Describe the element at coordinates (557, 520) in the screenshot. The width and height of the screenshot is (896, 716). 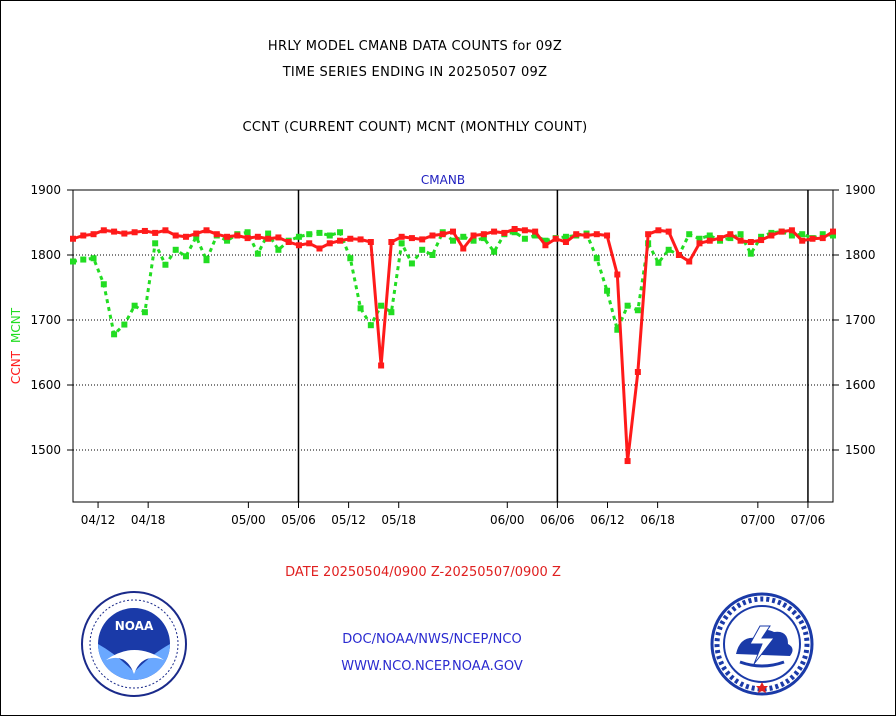
I see `x-tick-label: 06/06` at that location.